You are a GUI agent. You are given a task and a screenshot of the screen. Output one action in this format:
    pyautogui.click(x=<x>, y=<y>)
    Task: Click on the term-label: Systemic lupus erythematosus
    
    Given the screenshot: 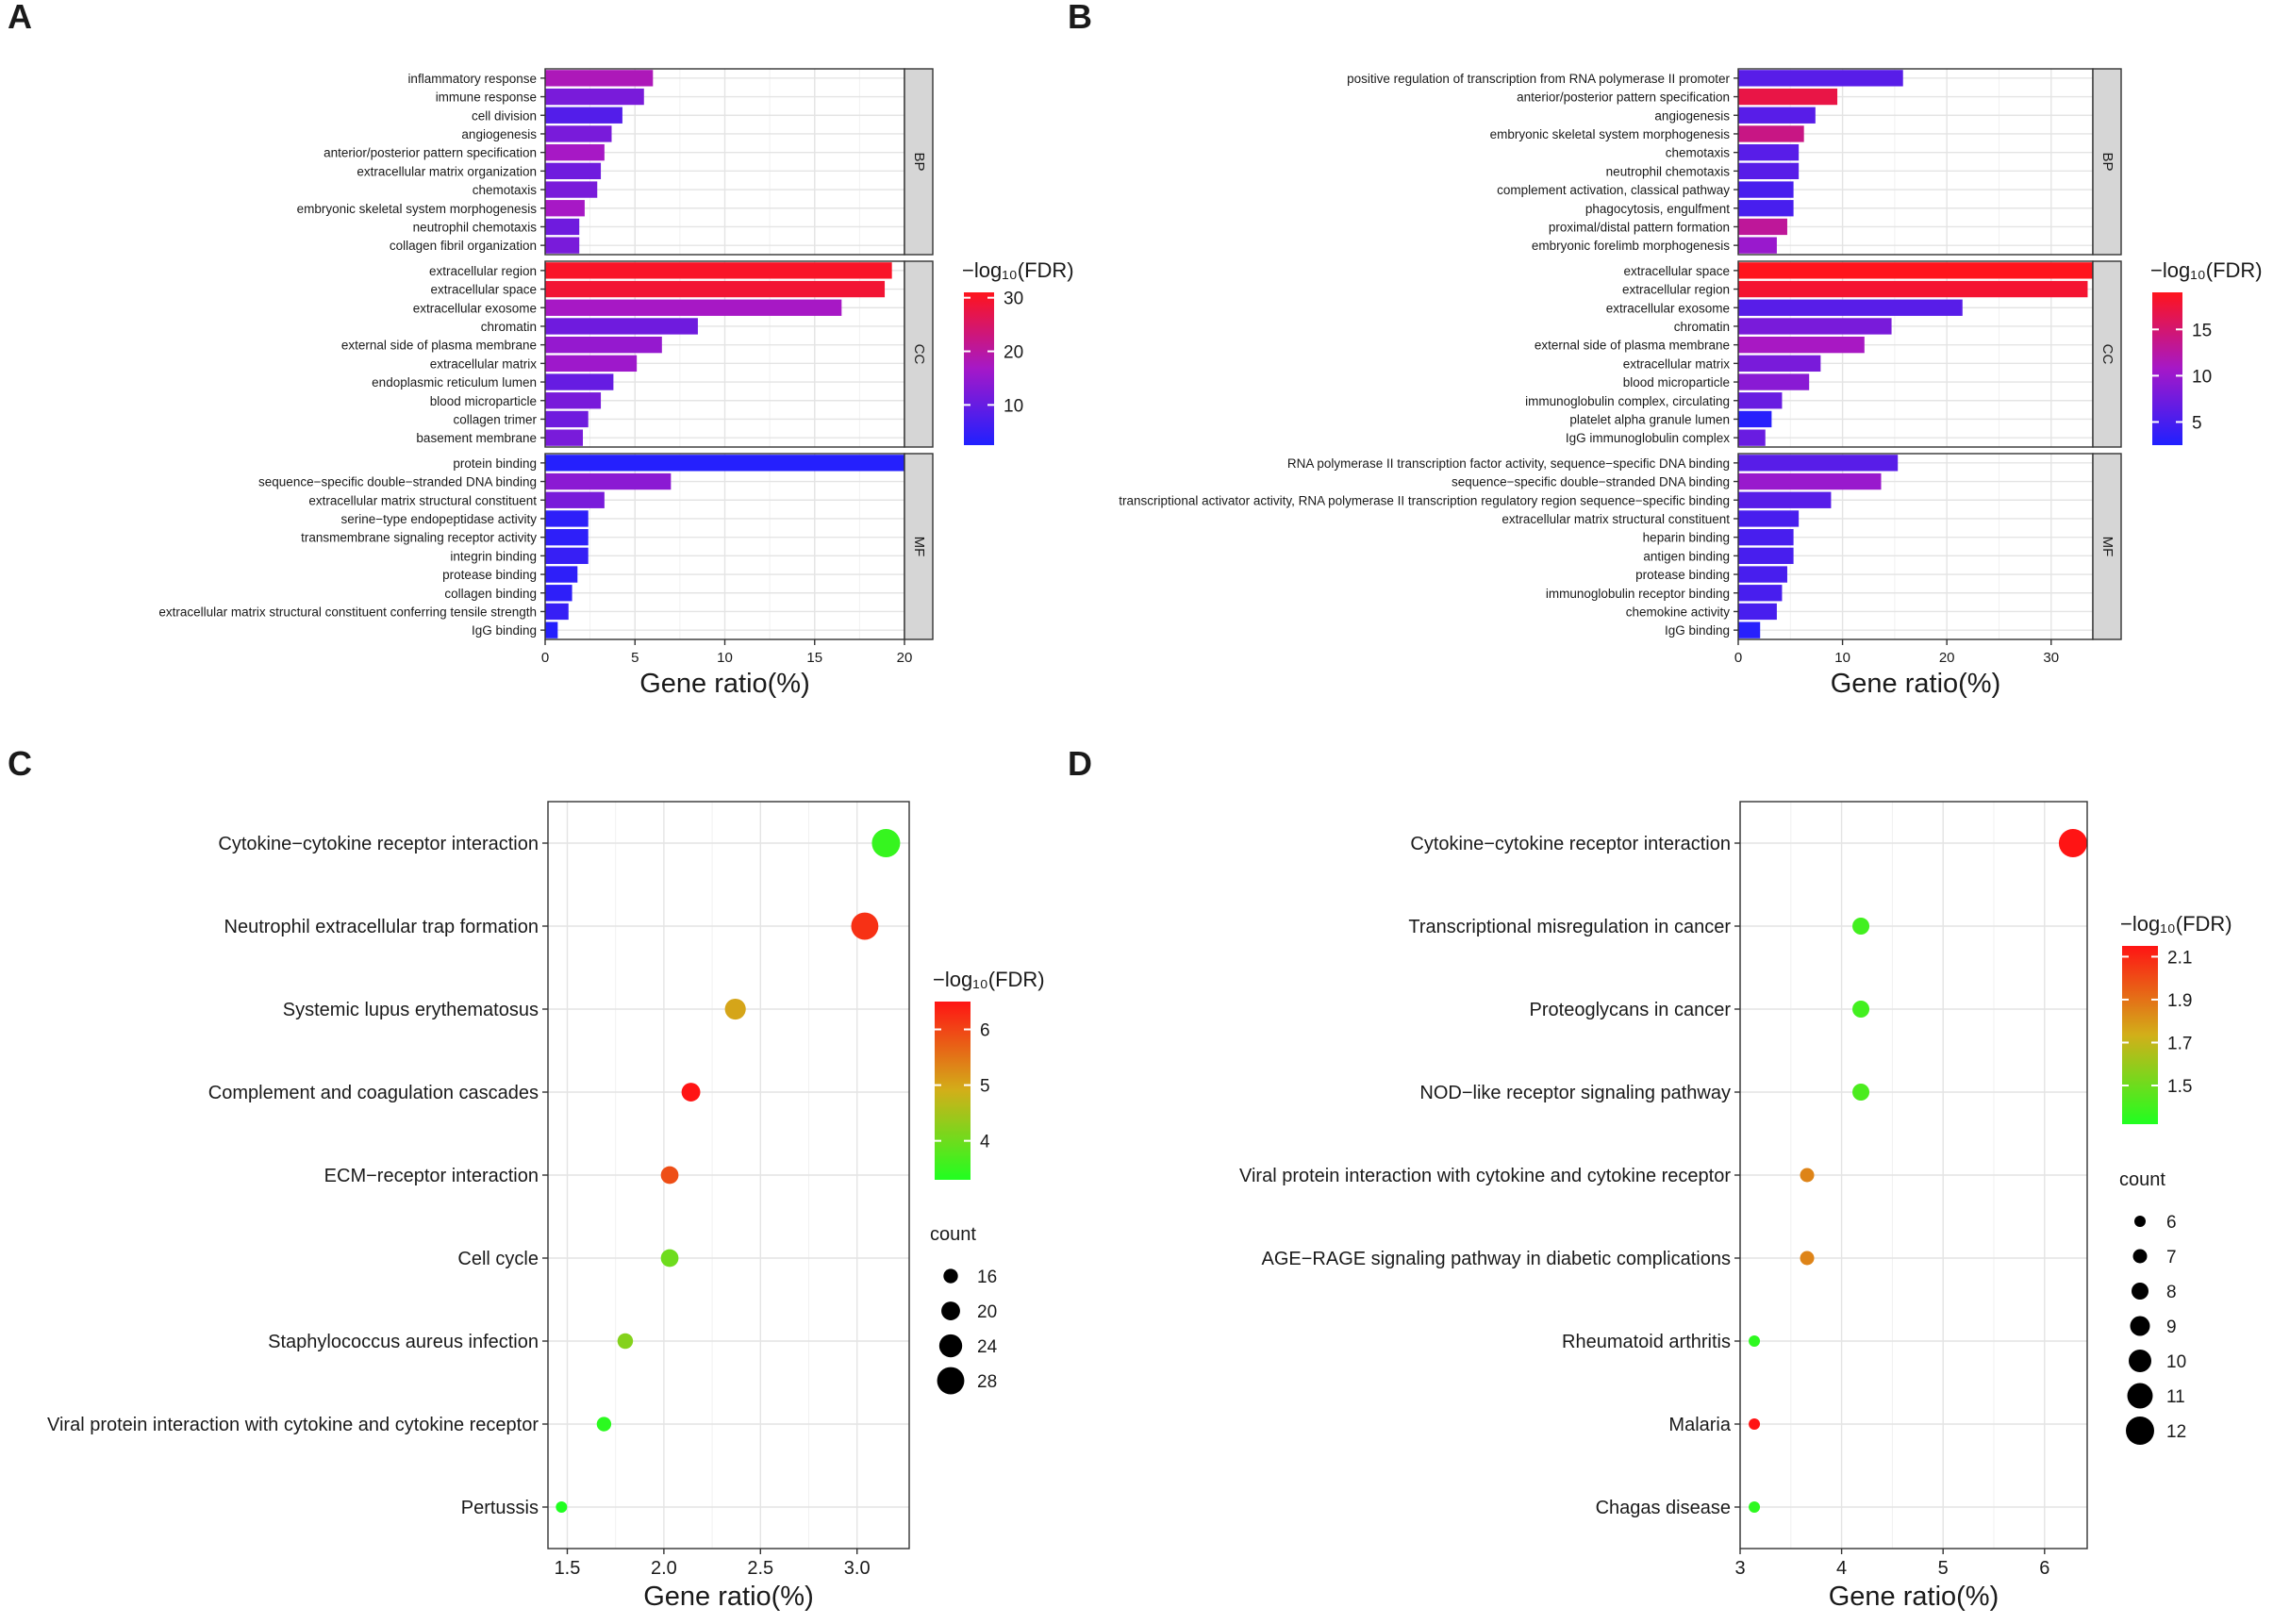 What is the action you would take?
    pyautogui.click(x=411, y=1010)
    